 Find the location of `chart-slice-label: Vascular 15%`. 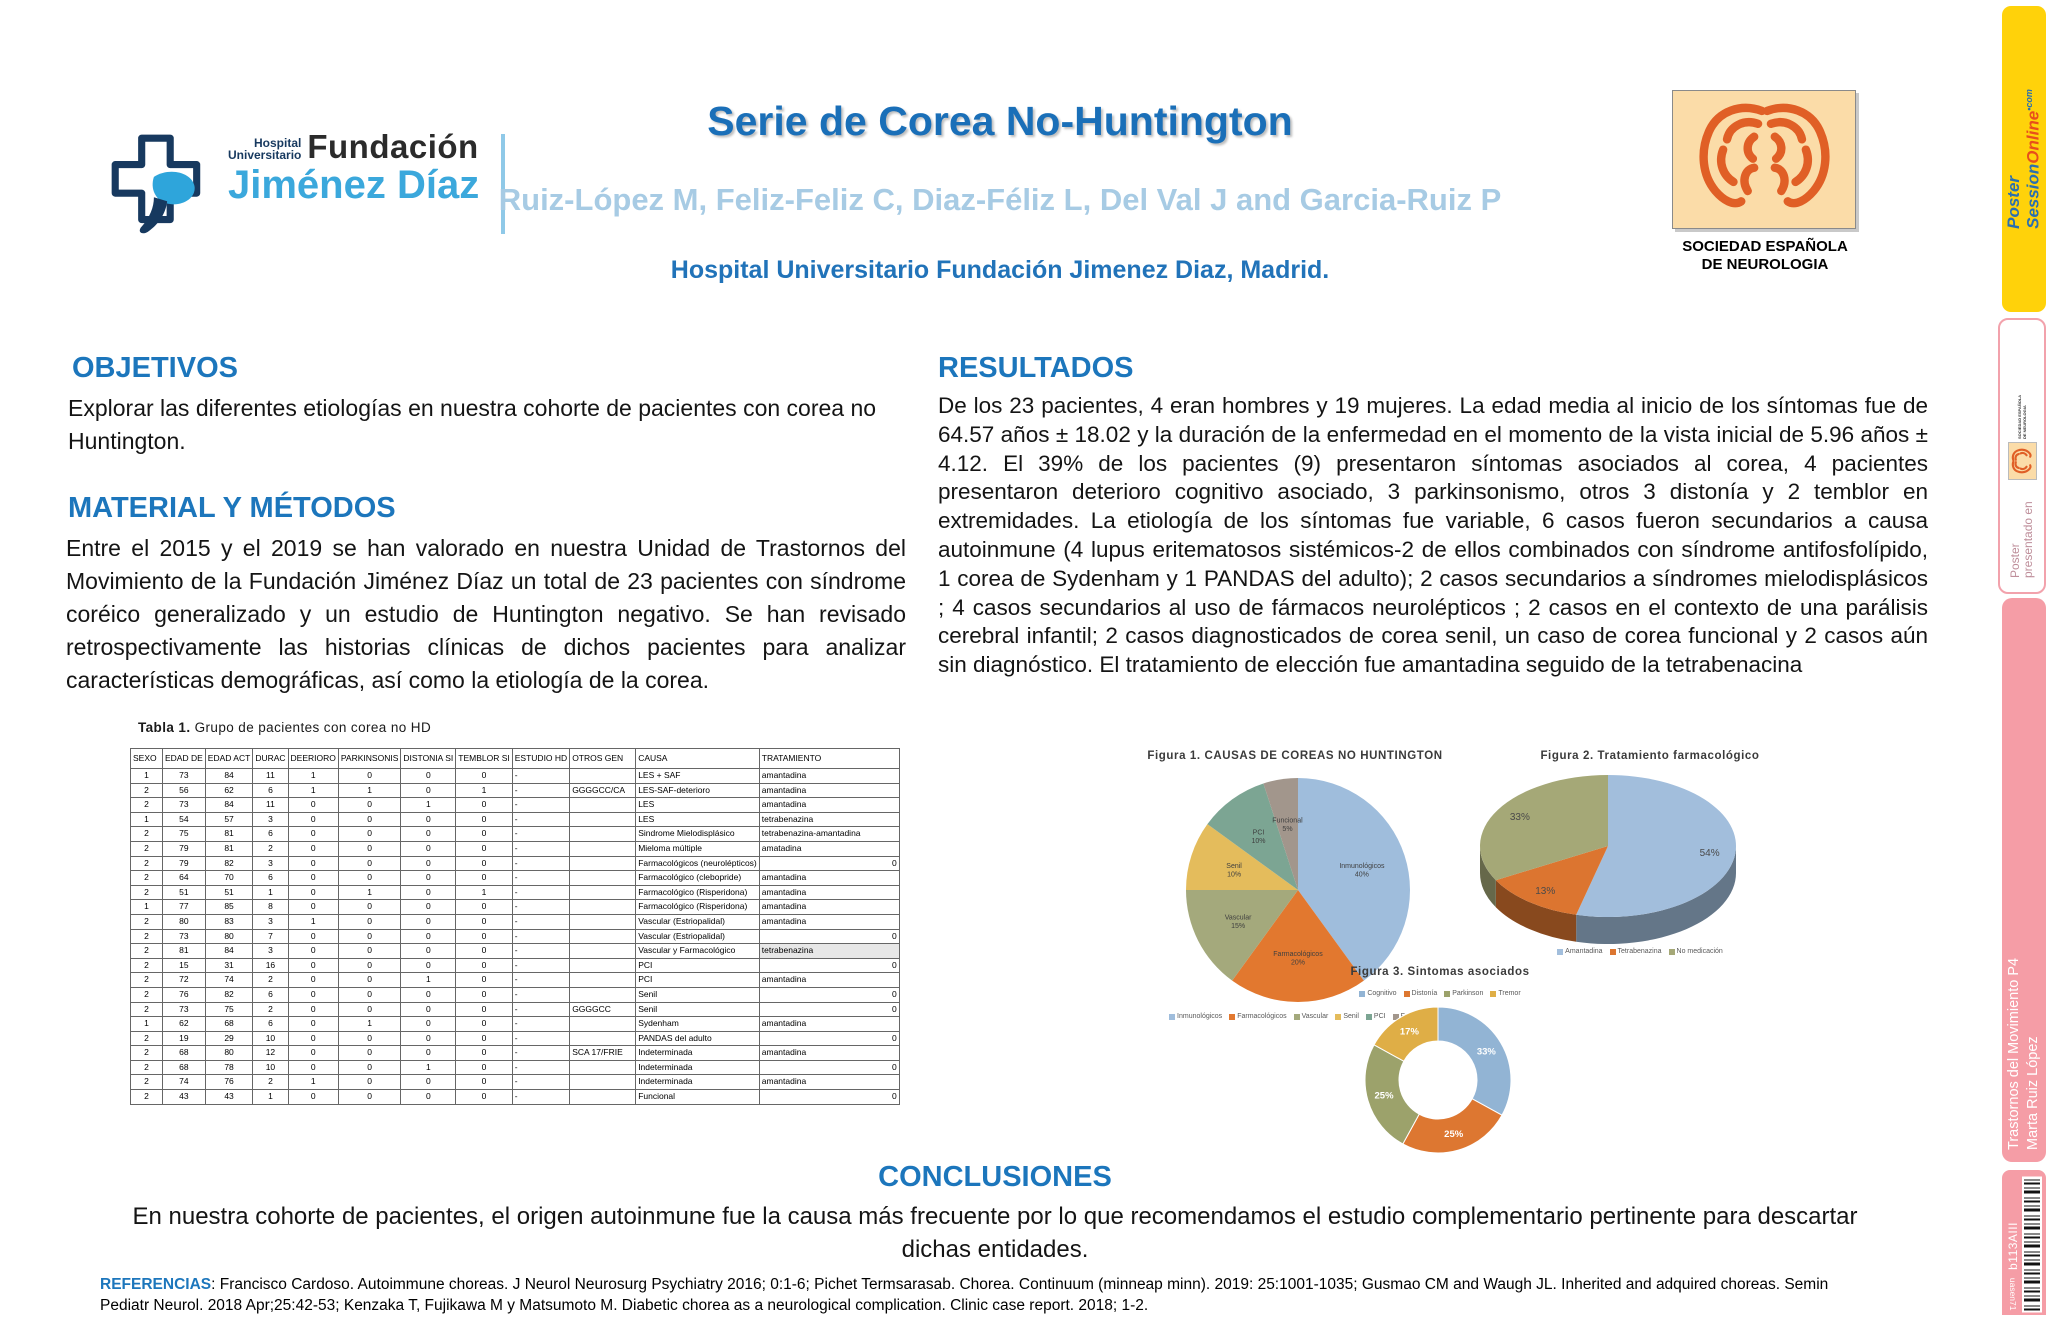

chart-slice-label: Vascular 15% is located at coordinates (1238, 923).